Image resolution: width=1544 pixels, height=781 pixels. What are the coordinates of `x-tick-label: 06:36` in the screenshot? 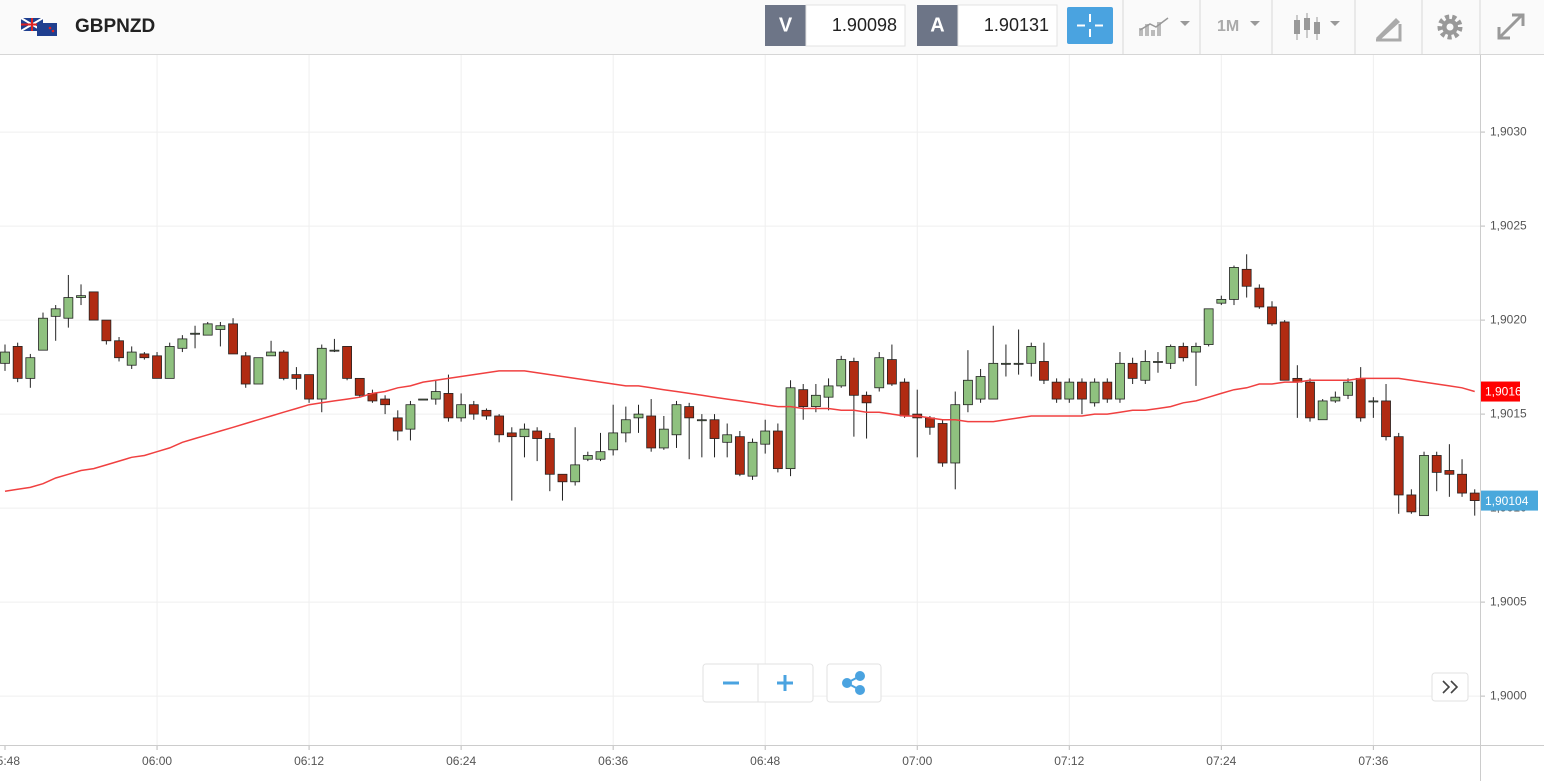 It's located at (613, 761).